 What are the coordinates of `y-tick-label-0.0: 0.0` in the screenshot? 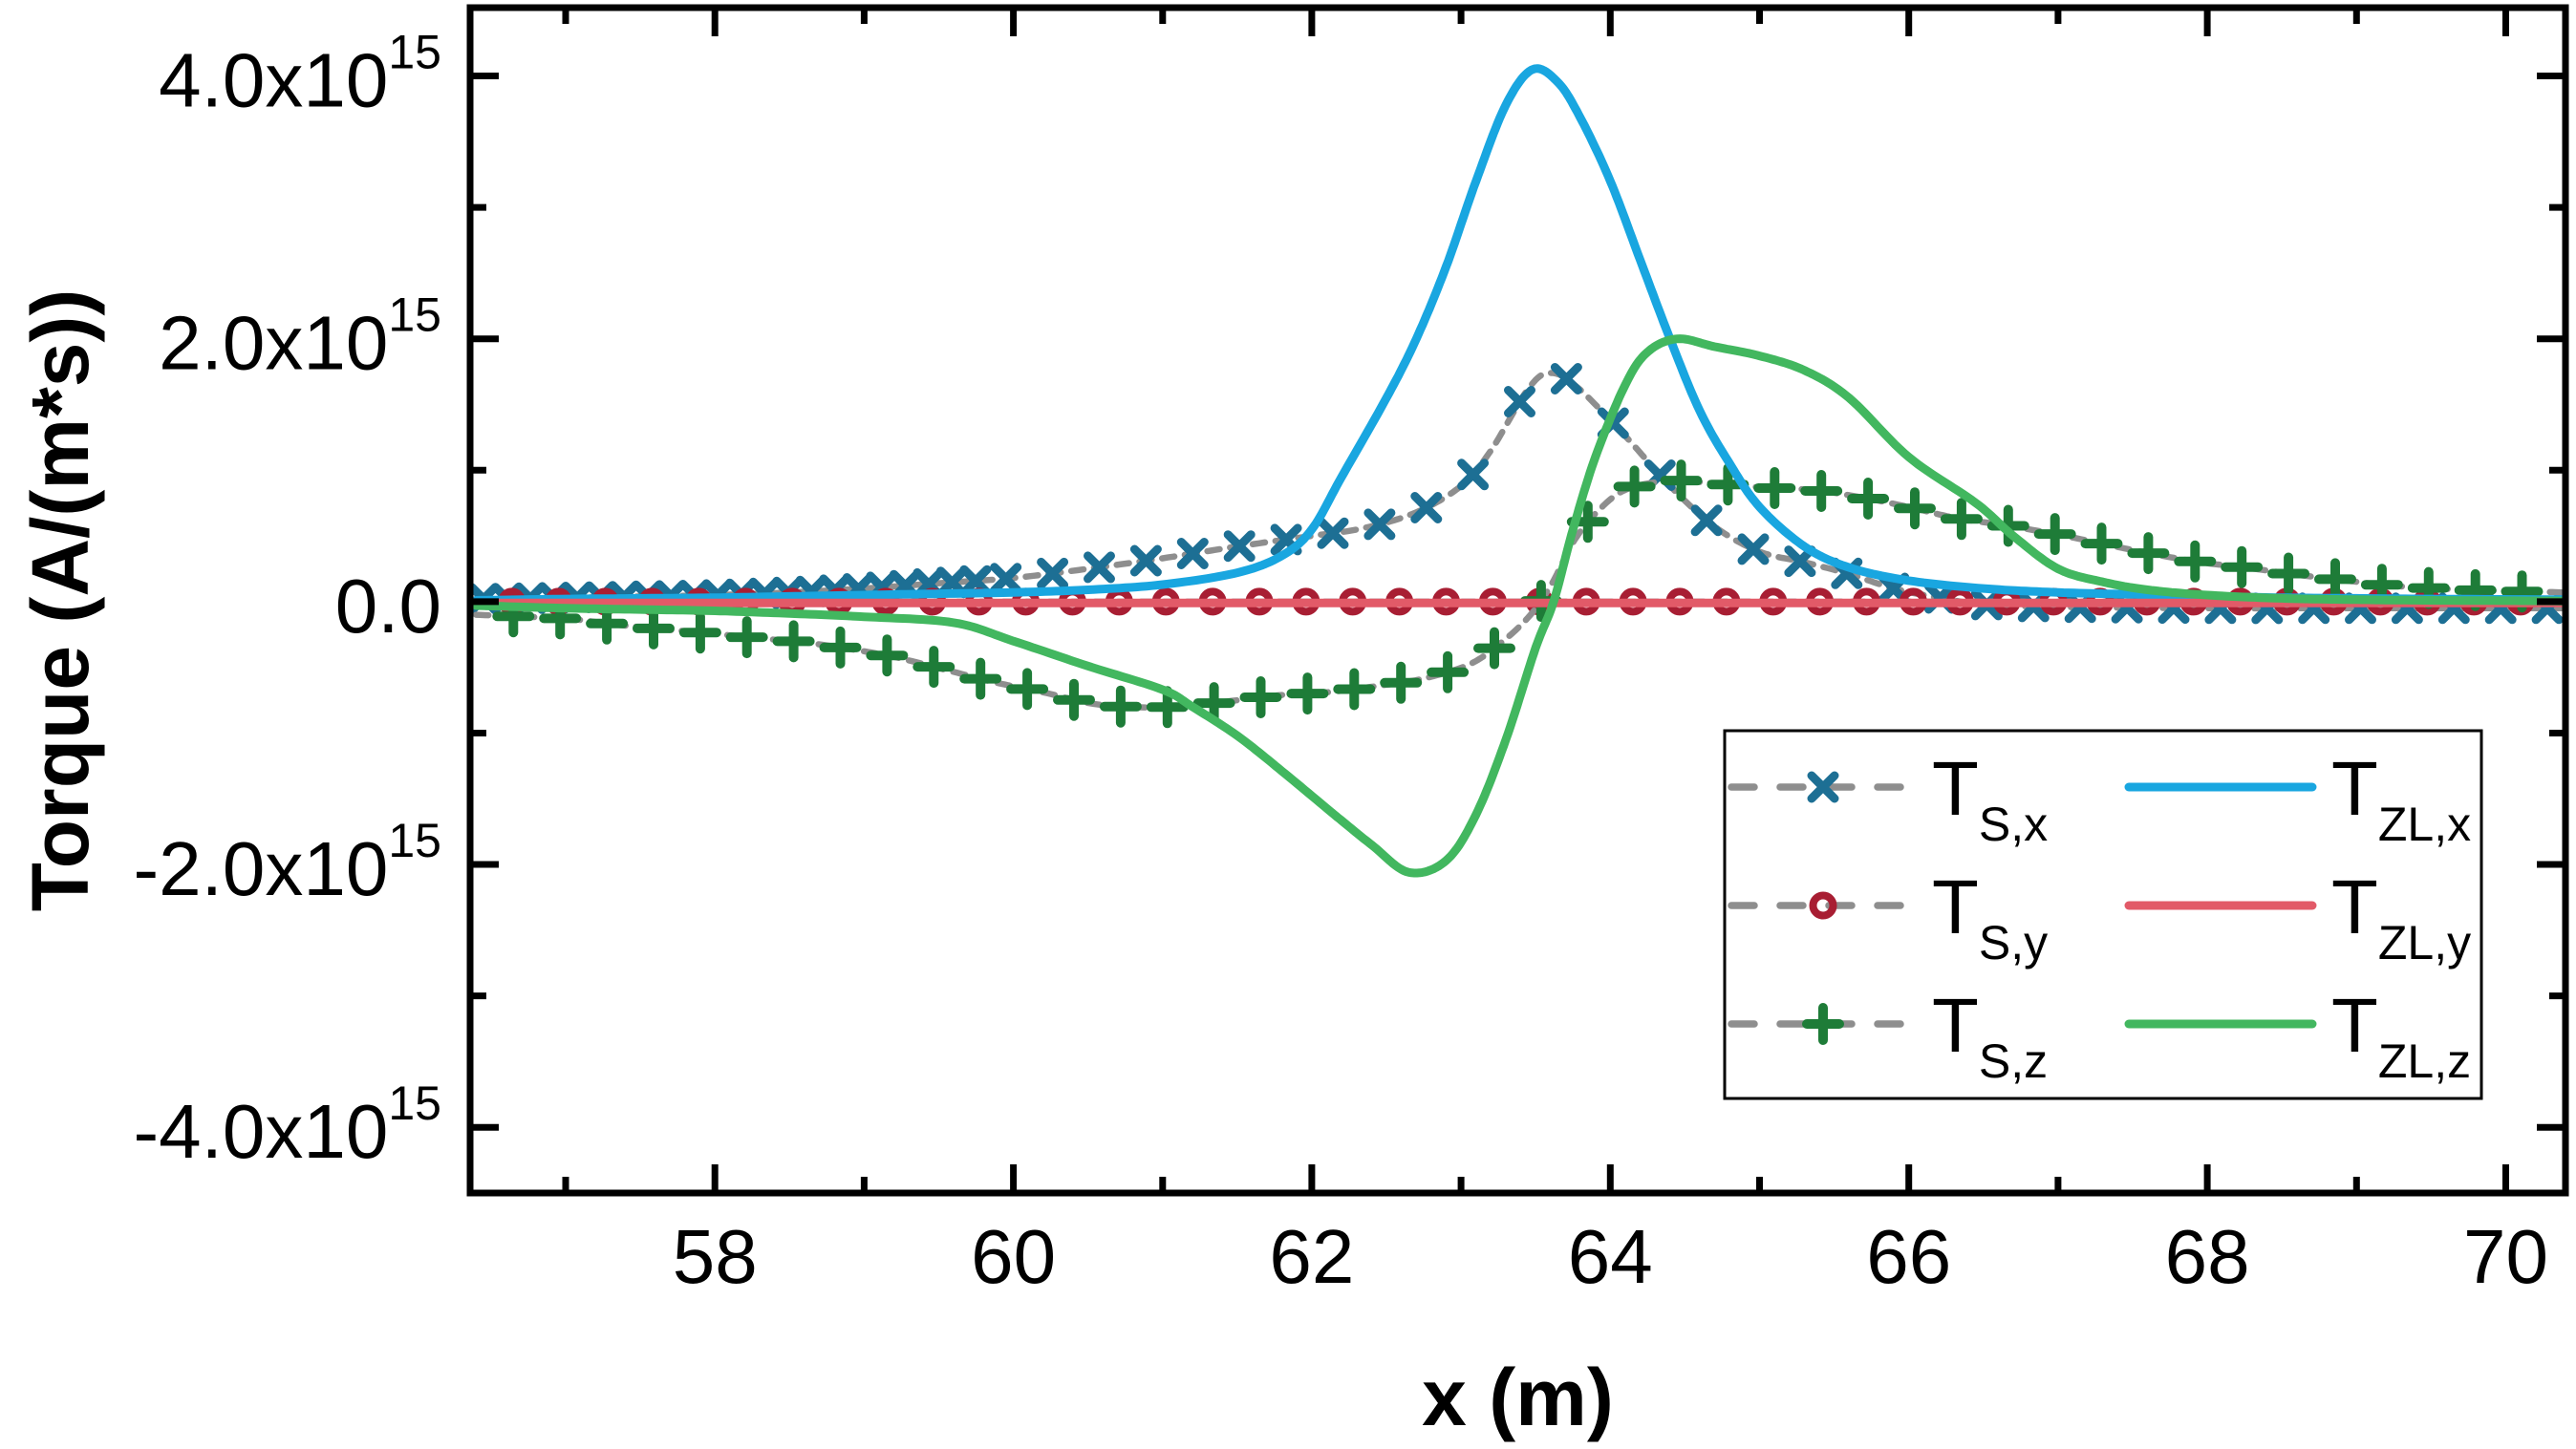 It's located at (388, 606).